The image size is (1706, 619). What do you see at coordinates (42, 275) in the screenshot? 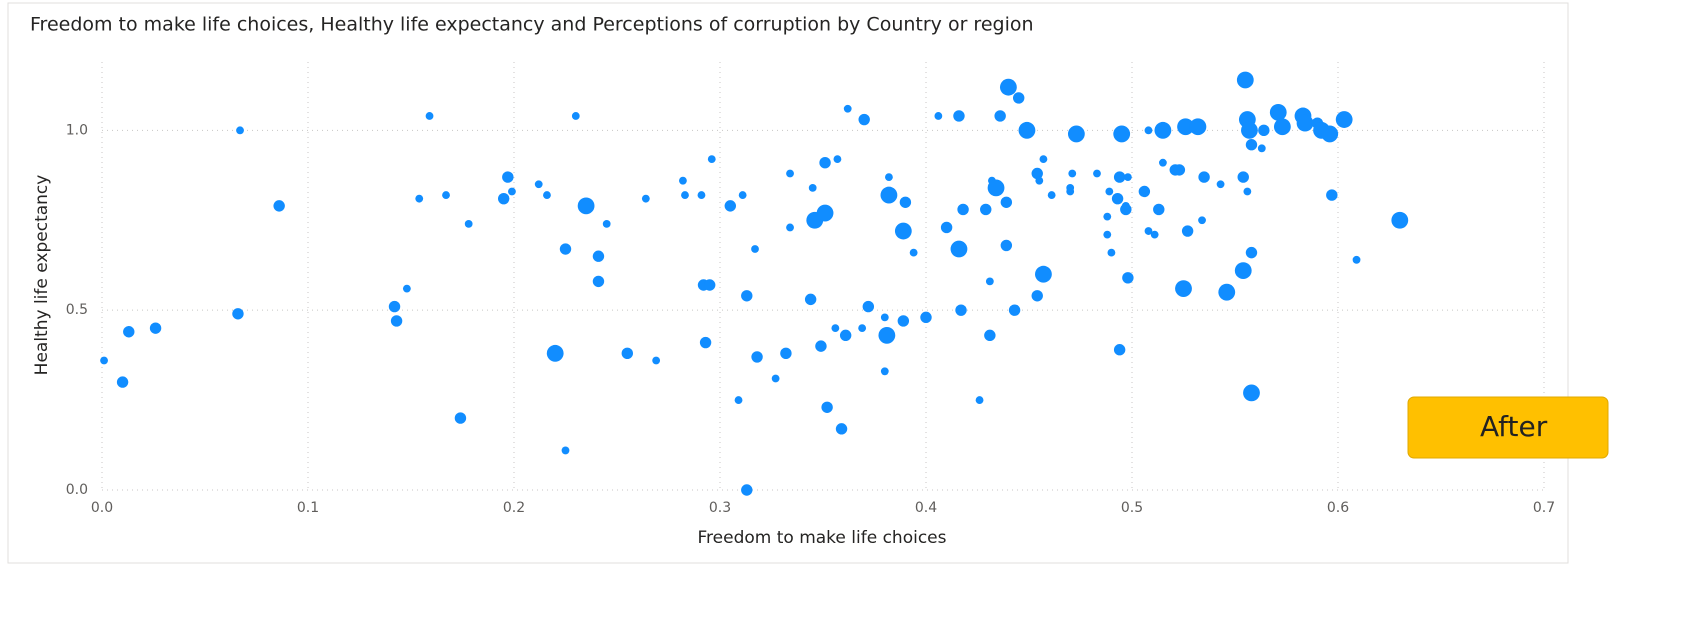
I see `y-axis-label: Healthy life expectancy` at bounding box center [42, 275].